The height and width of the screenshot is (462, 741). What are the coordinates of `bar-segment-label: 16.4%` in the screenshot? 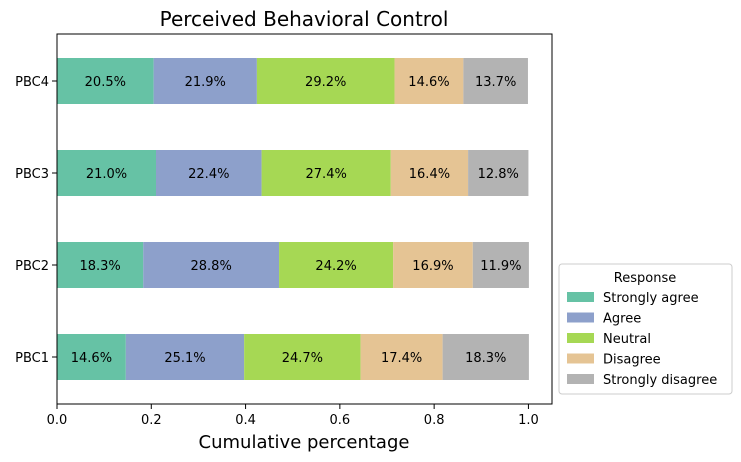 It's located at (429, 174).